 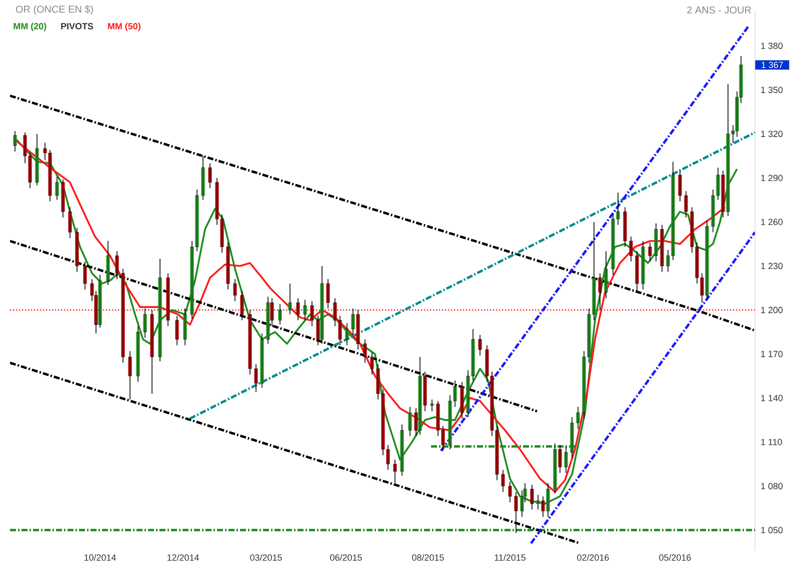 I want to click on y-tick-label: 1 320, so click(x=772, y=134).